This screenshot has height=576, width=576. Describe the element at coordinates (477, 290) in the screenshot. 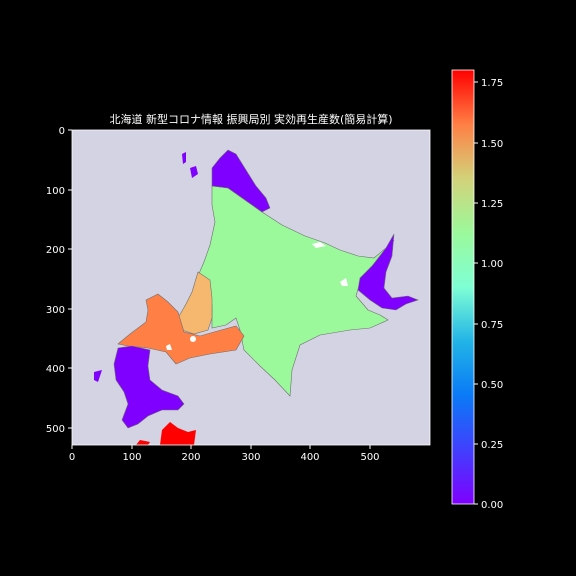

I see `colorbar: 0.00 0.25 0.50 0.75 1.00 1.25 1.50 1.75` at that location.